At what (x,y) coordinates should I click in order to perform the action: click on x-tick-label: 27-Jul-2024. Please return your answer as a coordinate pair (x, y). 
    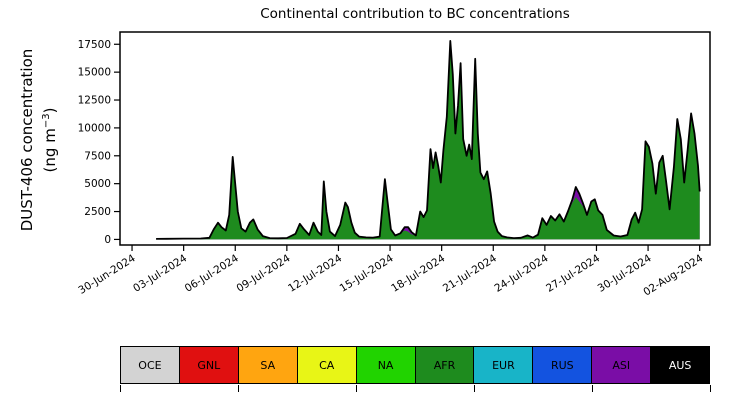
    Looking at the image, I should click on (573, 273).